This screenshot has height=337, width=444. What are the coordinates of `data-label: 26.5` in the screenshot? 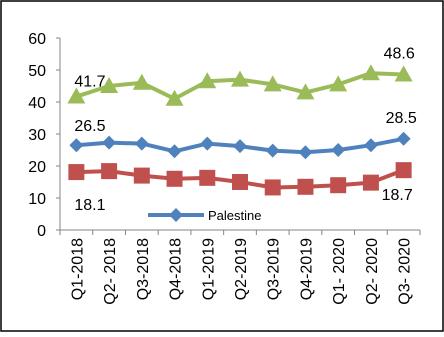 It's located at (89, 126).